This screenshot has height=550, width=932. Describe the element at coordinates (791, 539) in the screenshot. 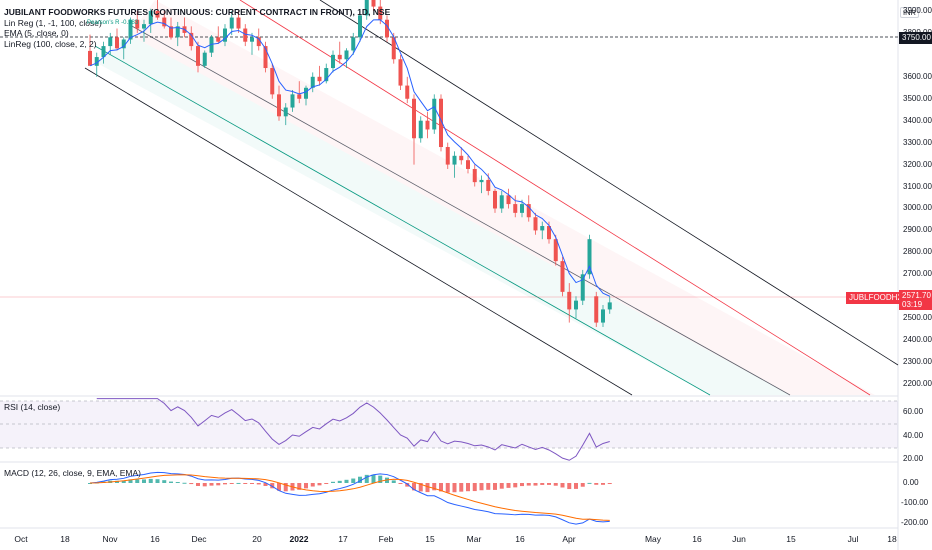

I see `time-tick: 15` at that location.